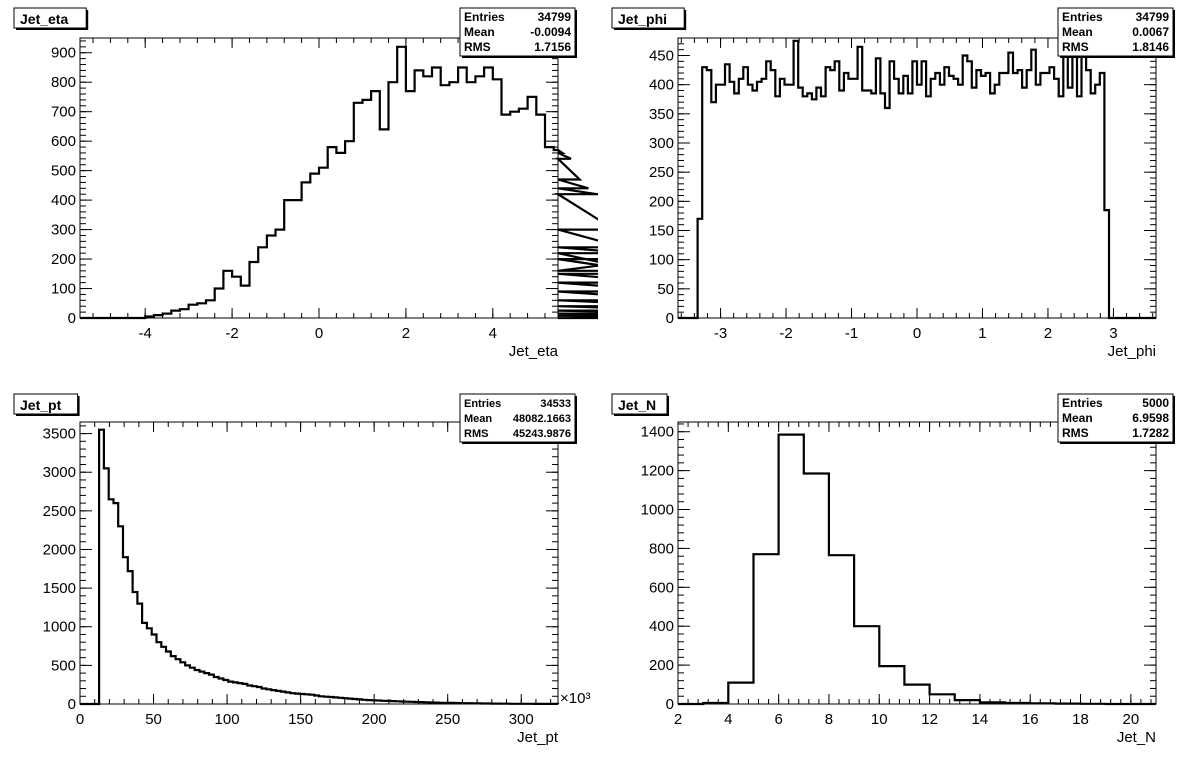 This screenshot has height=772, width=1196. Describe the element at coordinates (1150, 418) in the screenshot. I see `stats-value: 6.9598` at that location.